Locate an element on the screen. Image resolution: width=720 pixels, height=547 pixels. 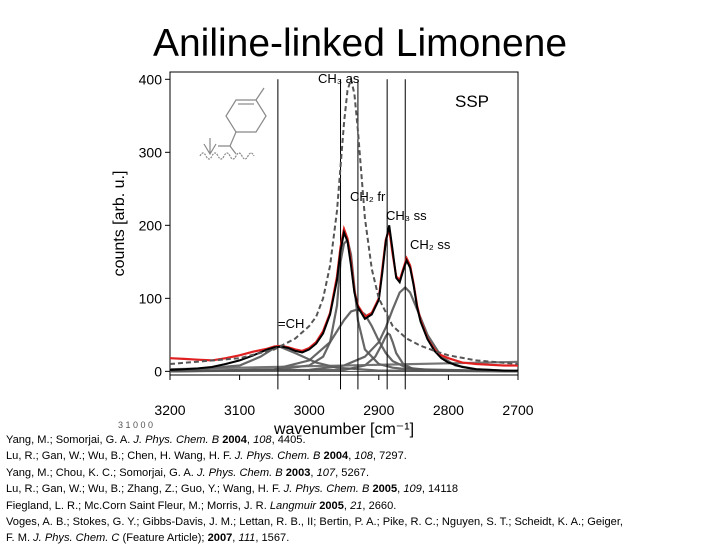
limonene-molecule-sketch is located at coordinates (233, 123).